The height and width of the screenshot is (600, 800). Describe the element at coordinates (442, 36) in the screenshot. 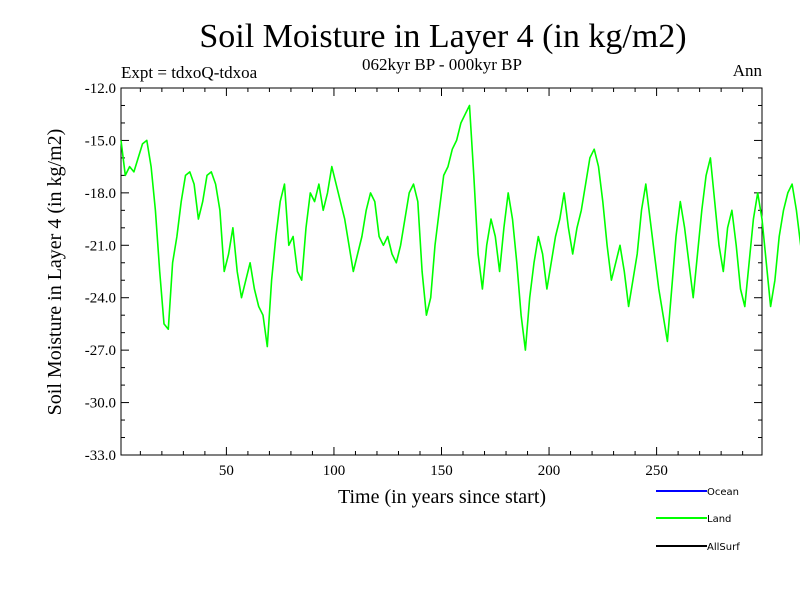

I see `chart-title: Soil Moisture in Layer 4 (in kg/m2)` at that location.